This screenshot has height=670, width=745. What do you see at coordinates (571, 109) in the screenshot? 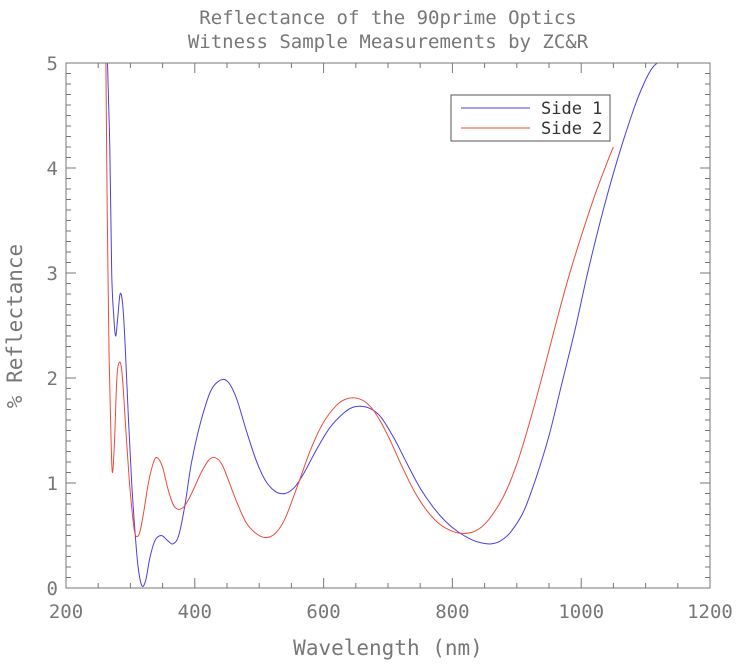
I see `legend-label-side-1: Side 1` at bounding box center [571, 109].